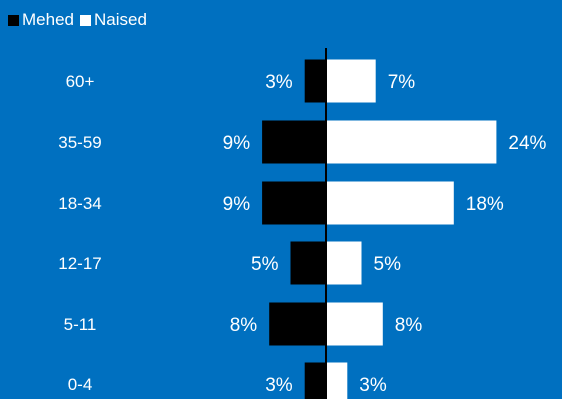  Describe the element at coordinates (527, 143) in the screenshot. I see `data-label-naised-35-59: 24%` at that location.